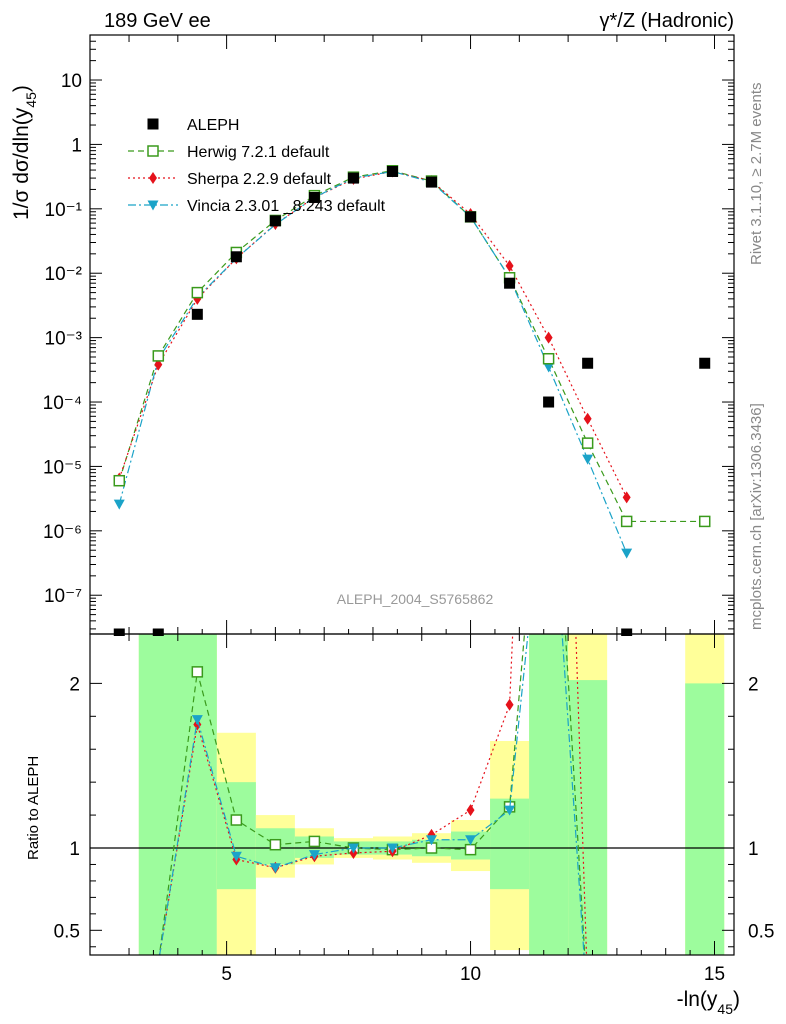  What do you see at coordinates (71, 81) in the screenshot?
I see `main-ytick-label-8: 10` at bounding box center [71, 81].